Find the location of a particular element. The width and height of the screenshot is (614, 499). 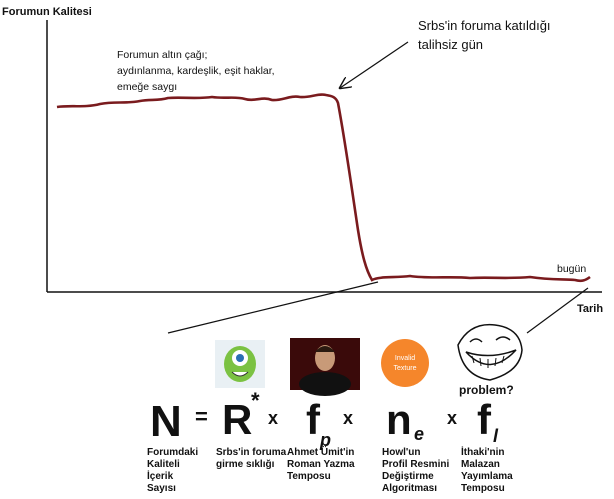

formula-symbol: n is located at coordinates (399, 419).